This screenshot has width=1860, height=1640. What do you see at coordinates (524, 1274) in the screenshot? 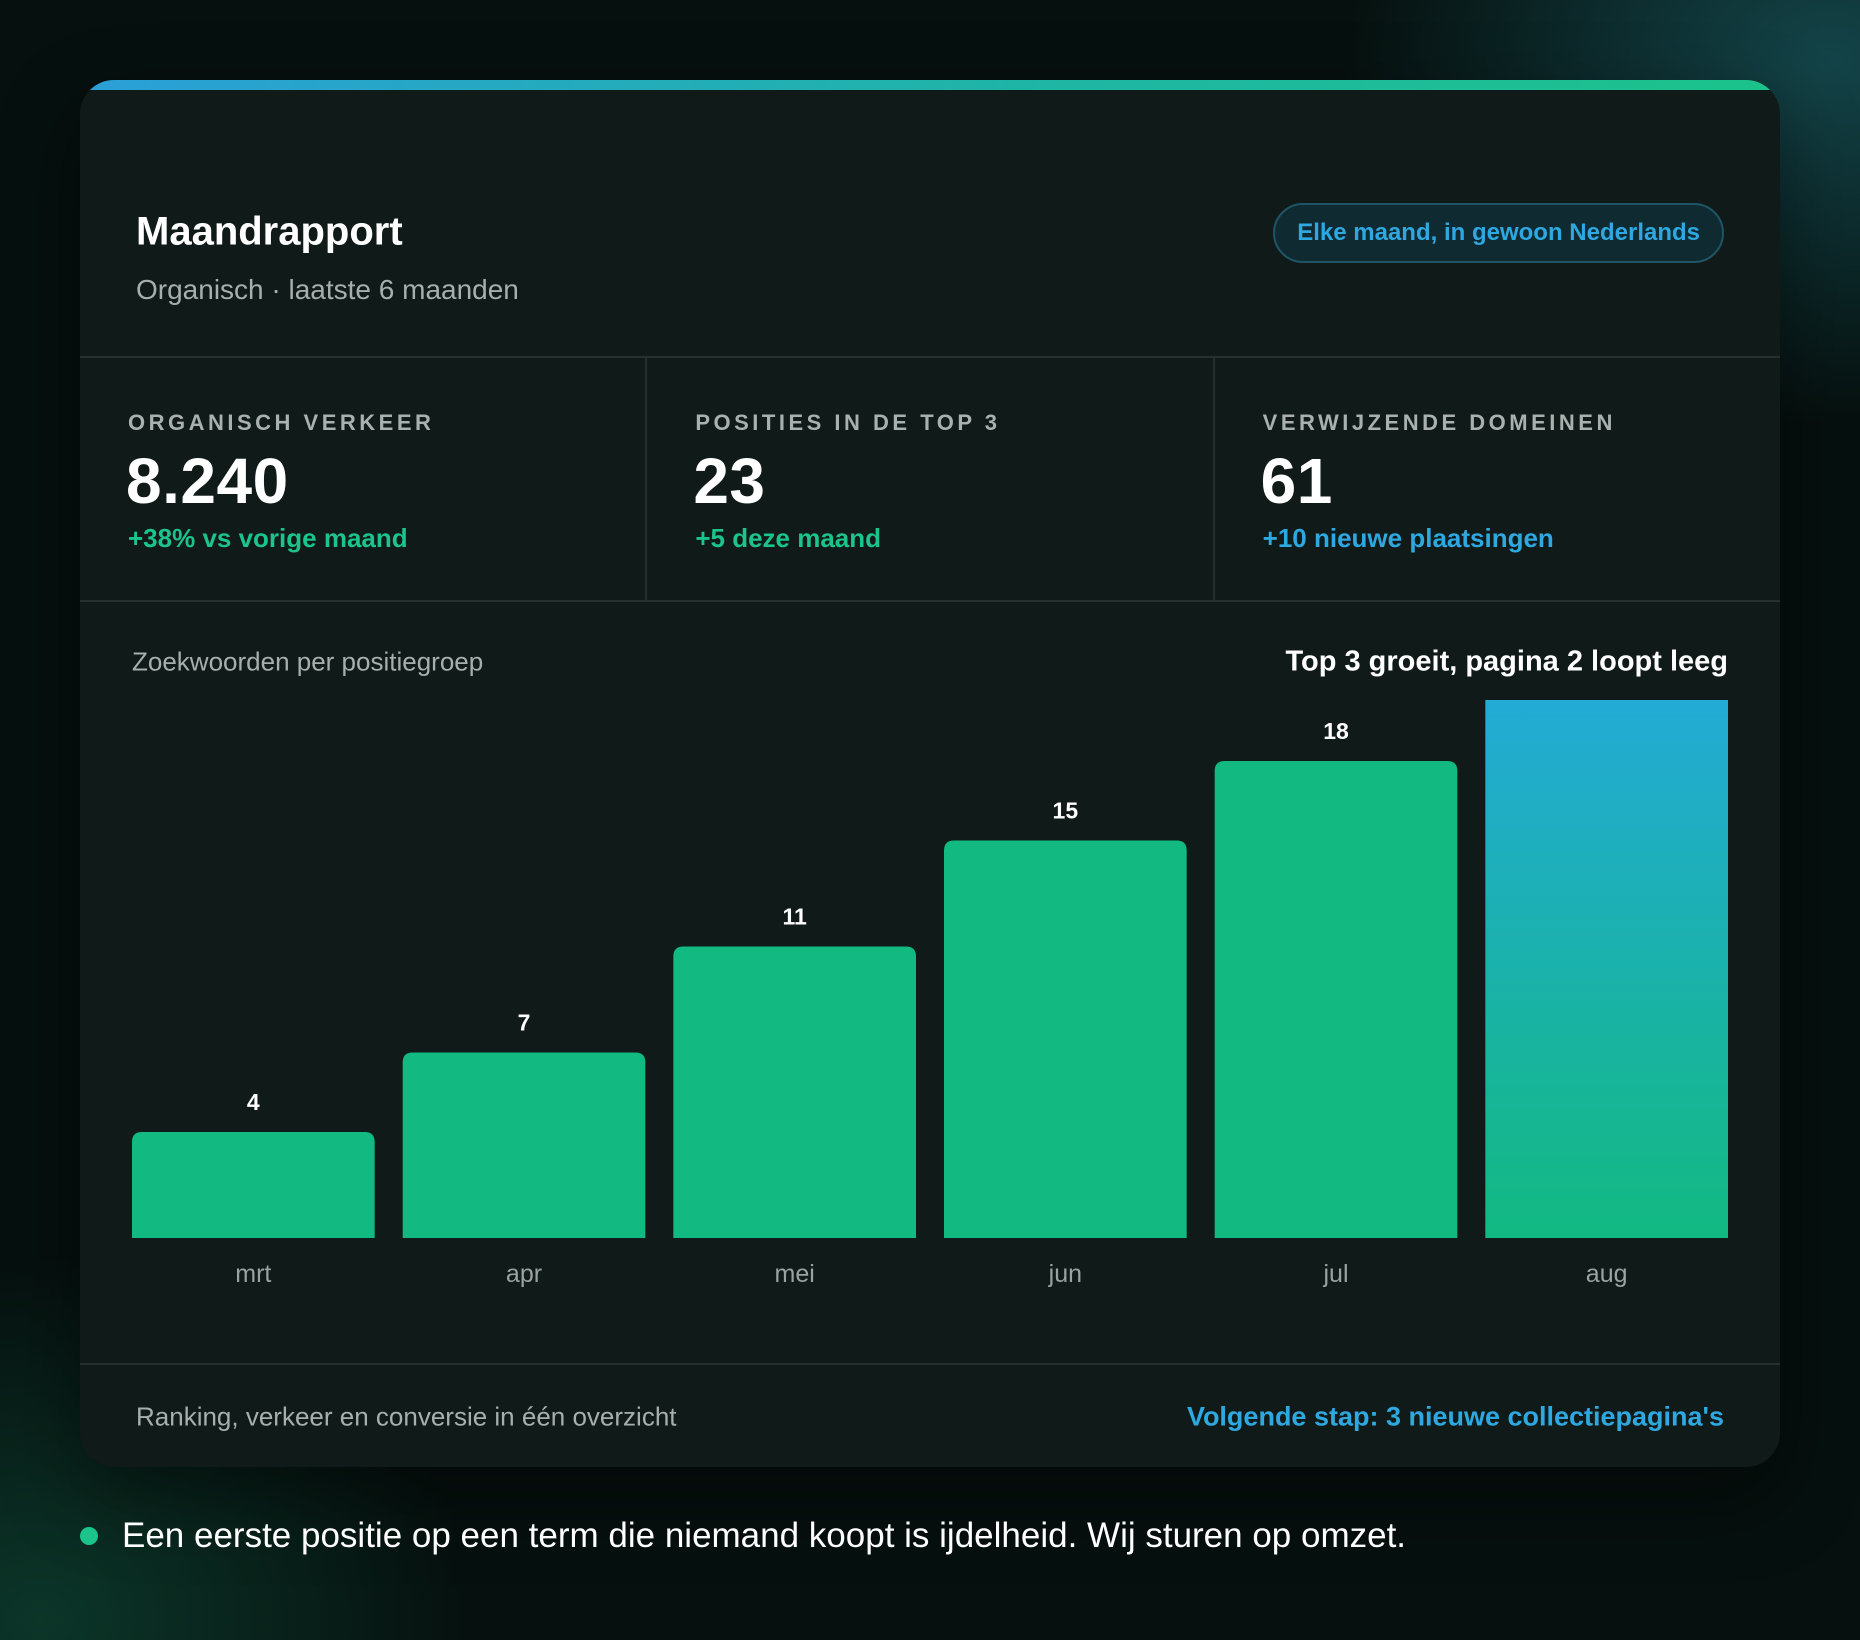
I see `x-tick-label-apr: apr` at bounding box center [524, 1274].